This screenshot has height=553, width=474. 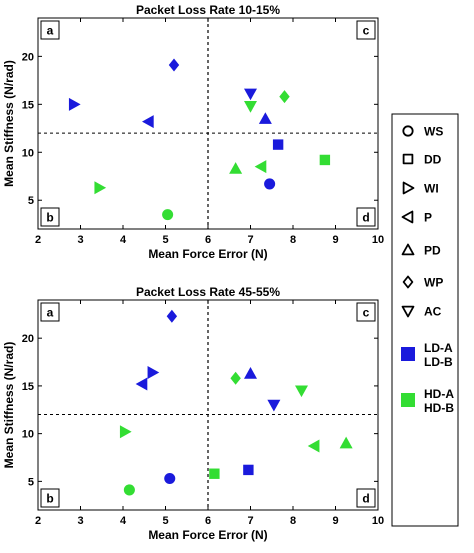 I want to click on quadrant-label-d: d, so click(x=365, y=499).